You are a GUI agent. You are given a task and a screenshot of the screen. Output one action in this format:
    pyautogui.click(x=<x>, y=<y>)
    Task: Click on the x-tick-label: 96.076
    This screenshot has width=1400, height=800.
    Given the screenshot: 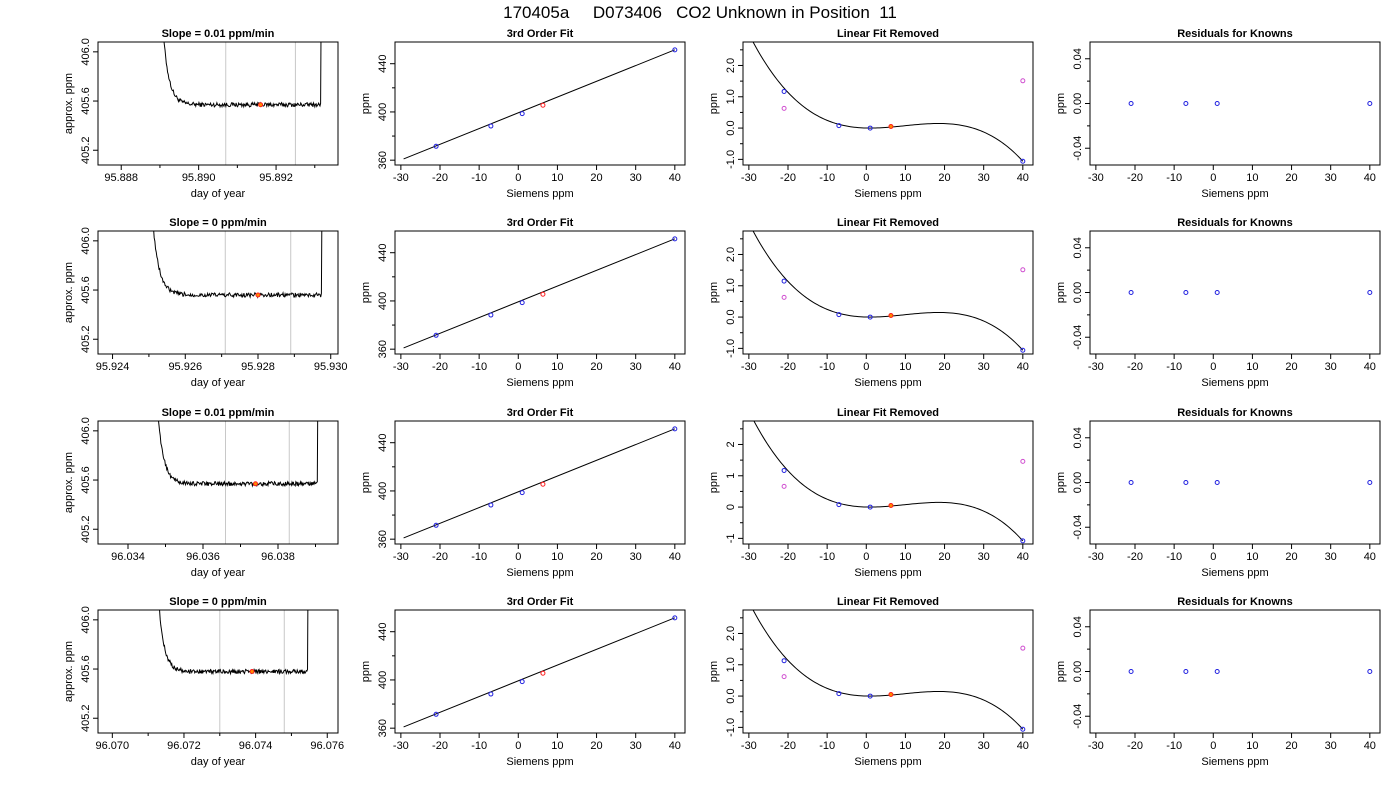 What is the action you would take?
    pyautogui.click(x=327, y=746)
    